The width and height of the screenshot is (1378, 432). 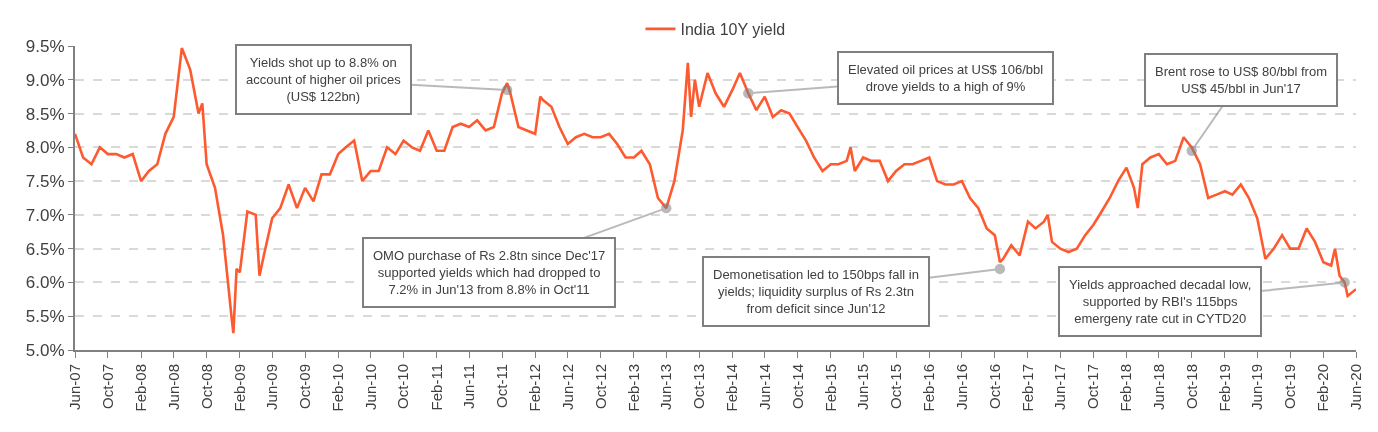 I want to click on x-tick-label: Oct-19, so click(x=1290, y=387).